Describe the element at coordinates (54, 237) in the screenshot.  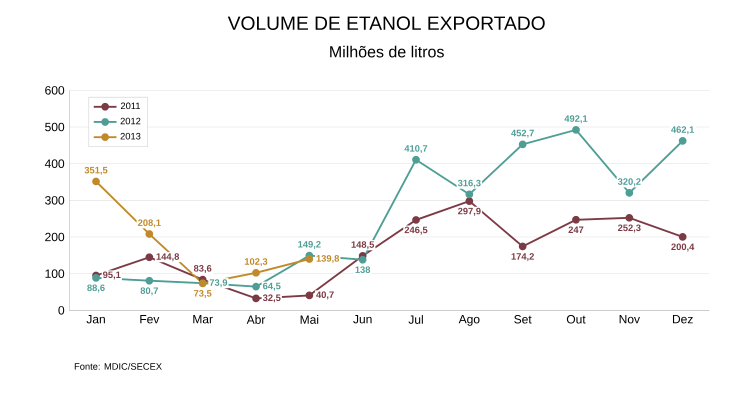
I see `y-tick-label: 200` at that location.